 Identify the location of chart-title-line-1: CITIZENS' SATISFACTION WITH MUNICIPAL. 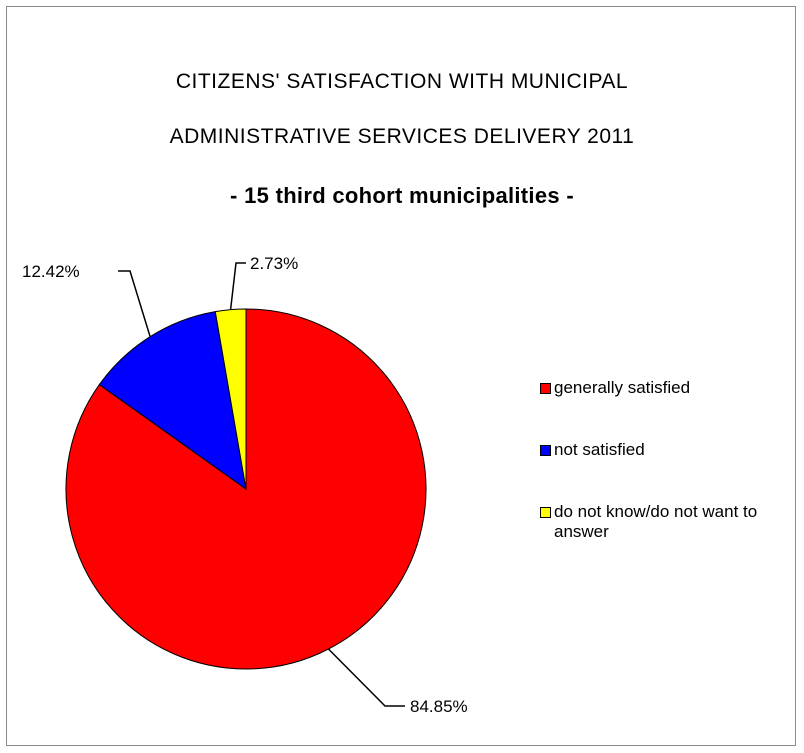
(402, 81).